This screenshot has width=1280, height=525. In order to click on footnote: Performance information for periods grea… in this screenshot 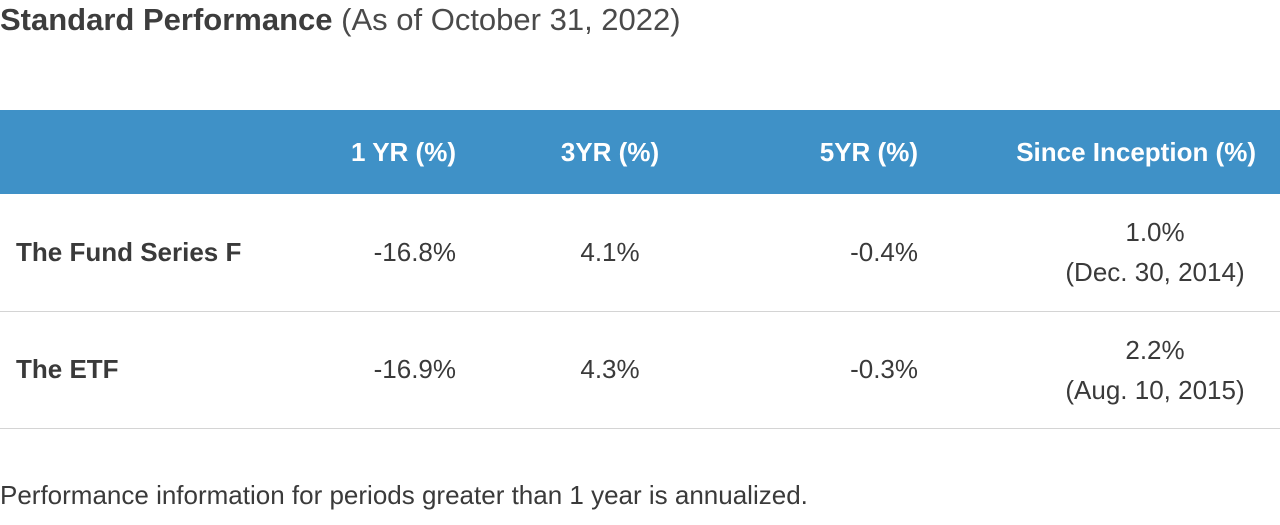, I will do `click(404, 495)`.